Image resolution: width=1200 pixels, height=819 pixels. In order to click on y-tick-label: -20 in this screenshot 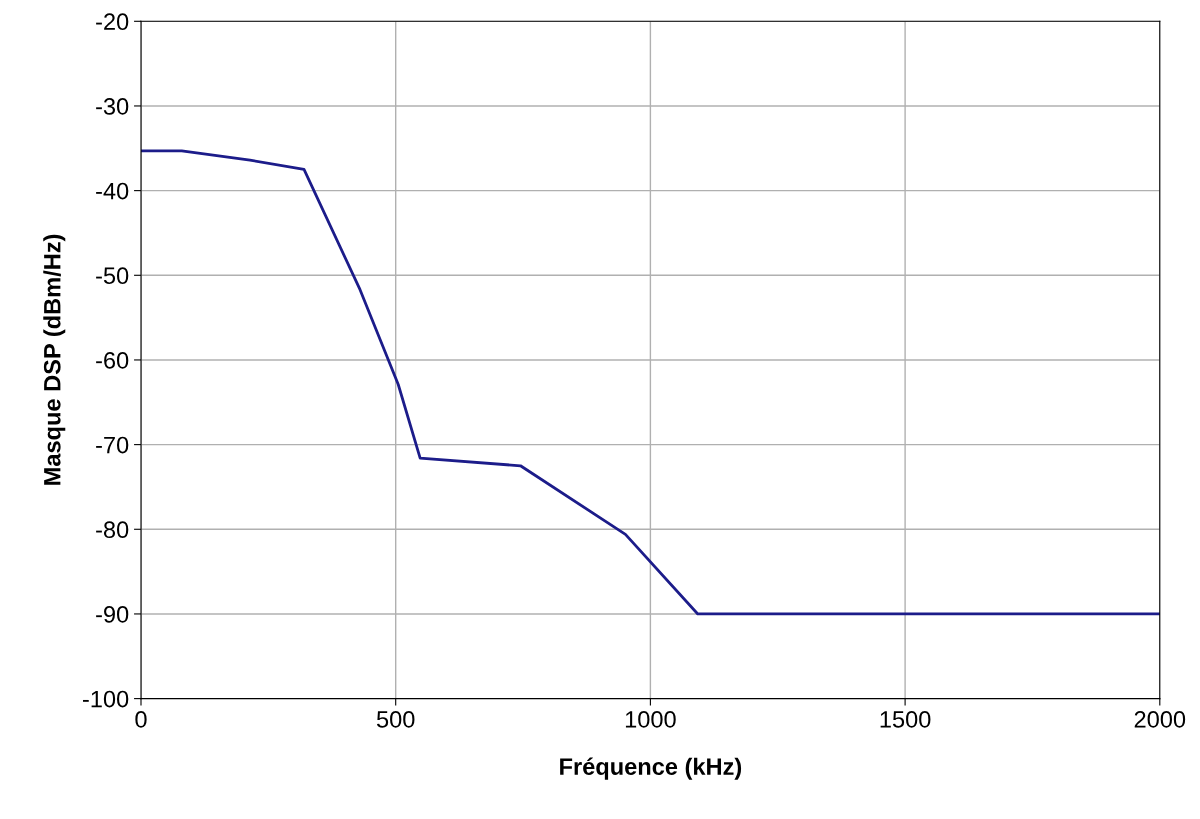, I will do `click(112, 22)`.